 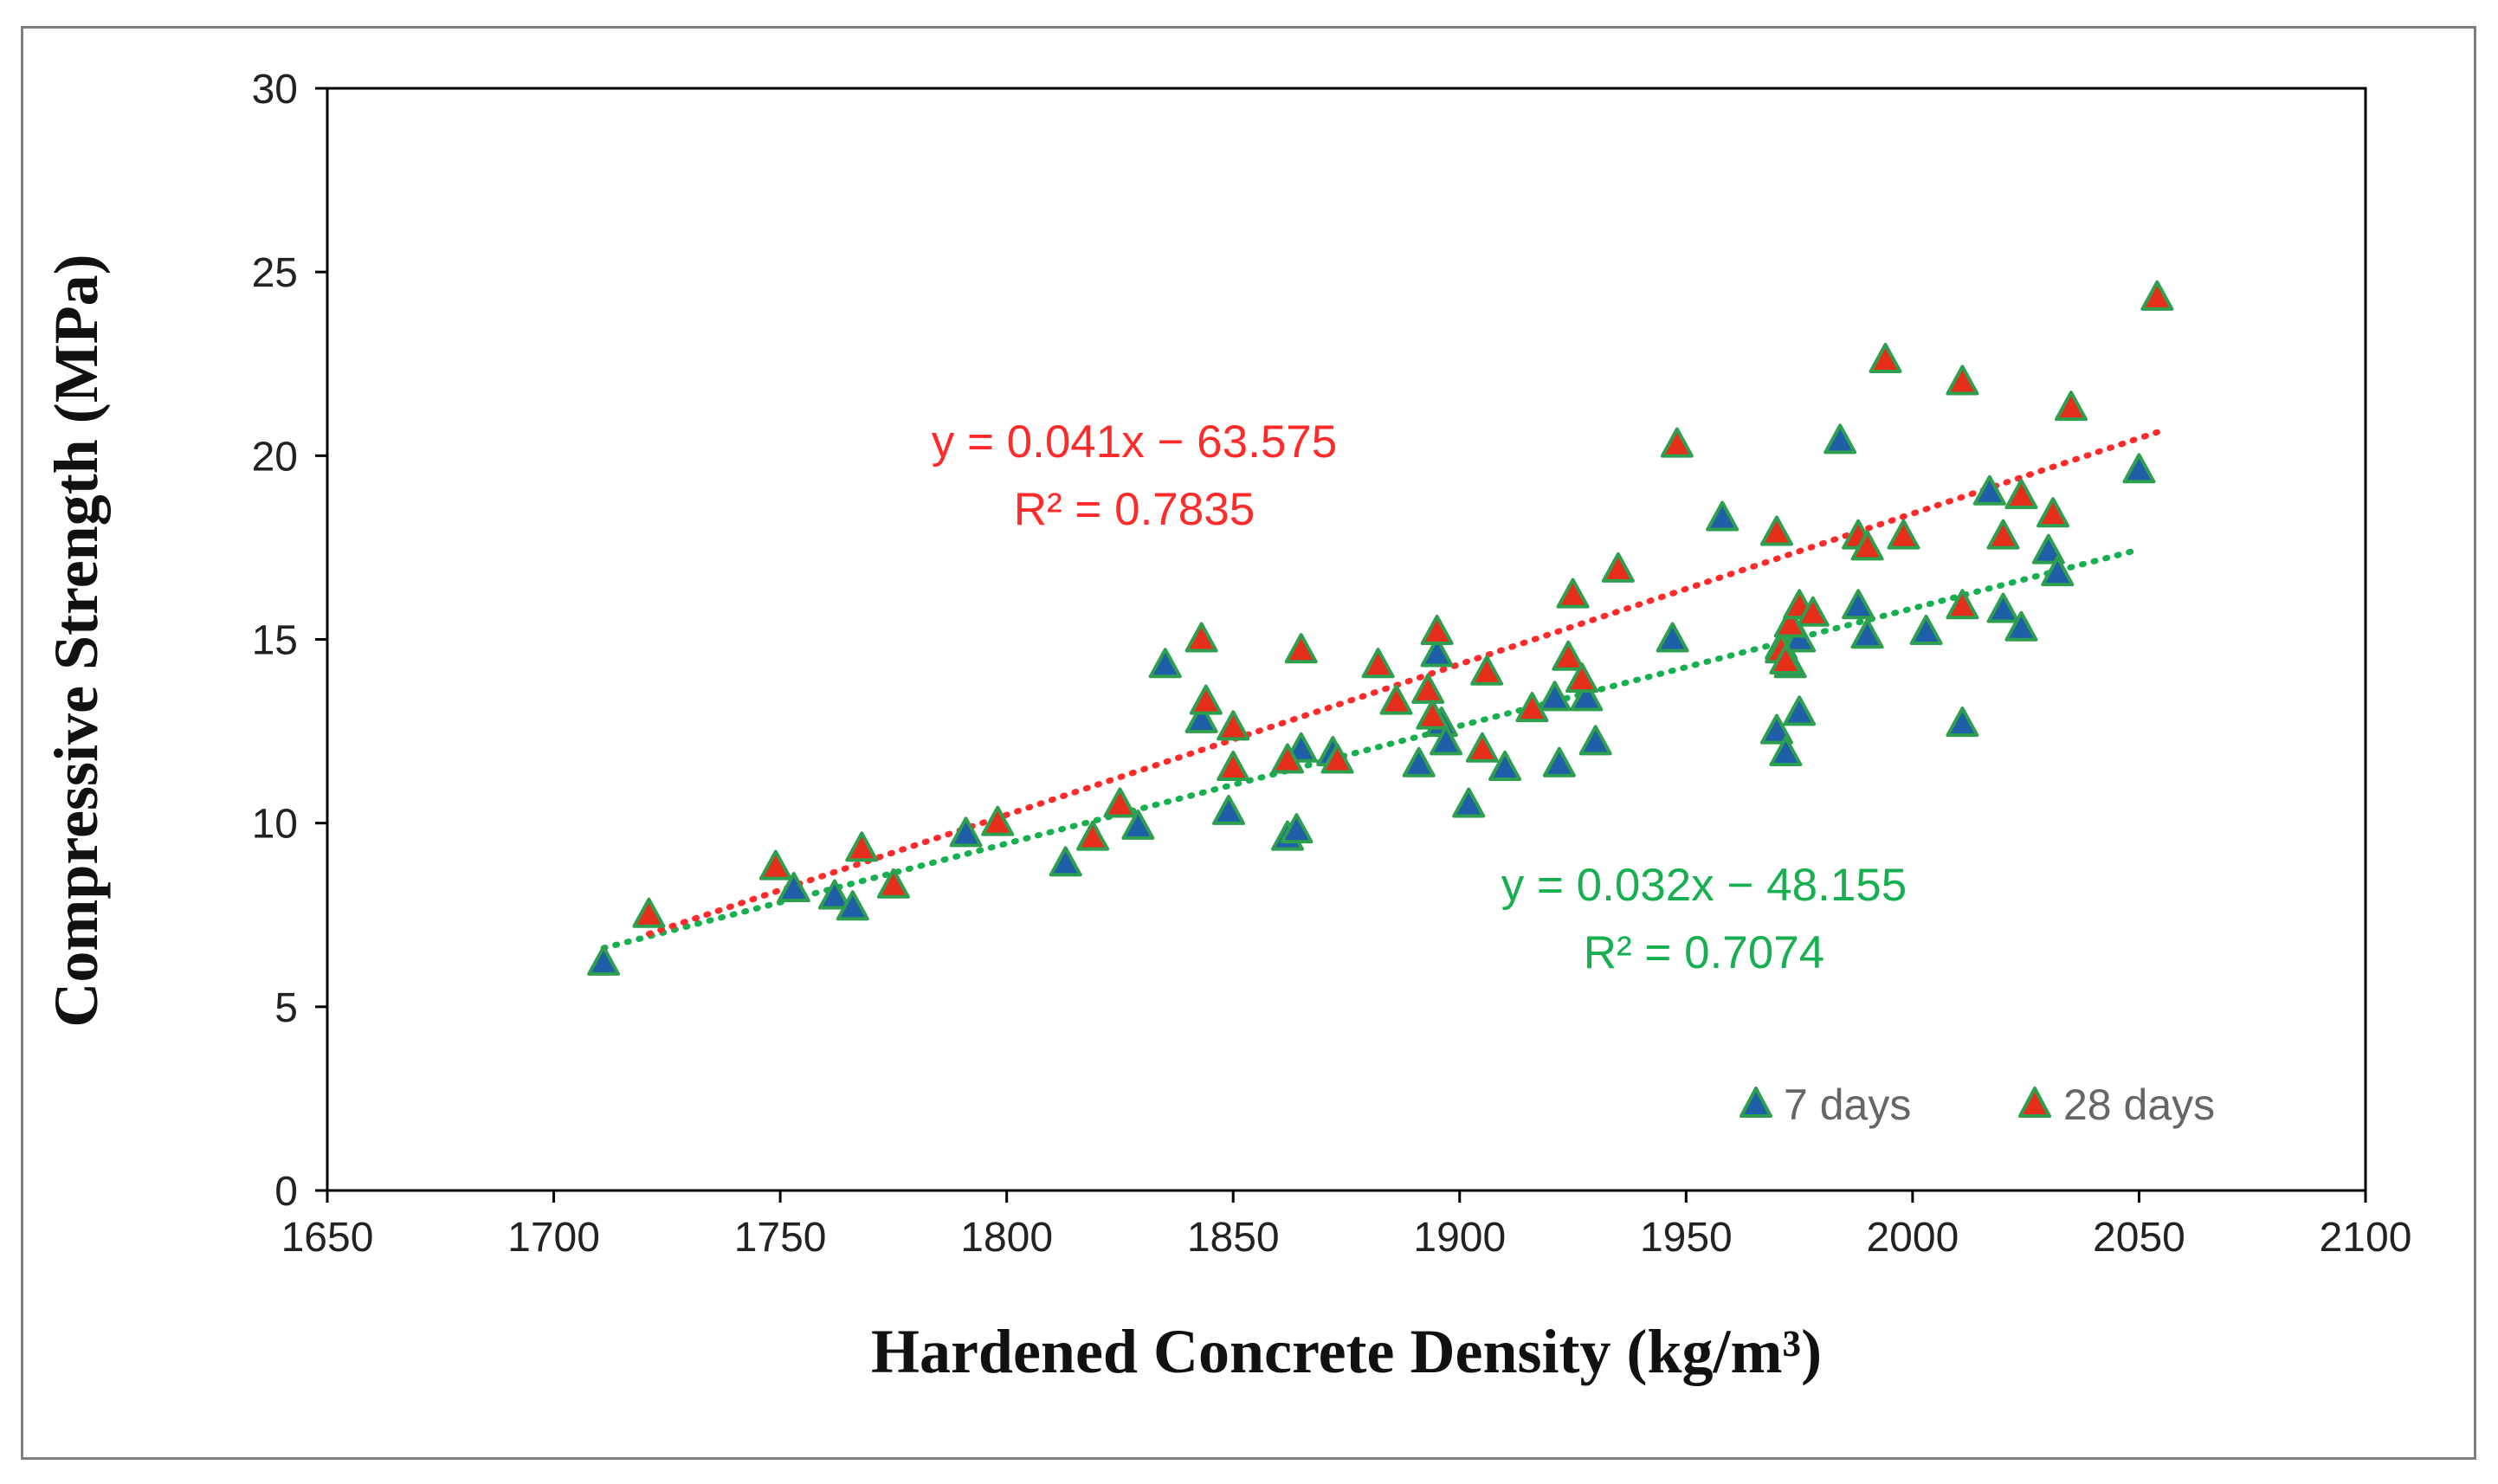 I want to click on y-axis-title: Compressive Strength (MPa), so click(x=76, y=640).